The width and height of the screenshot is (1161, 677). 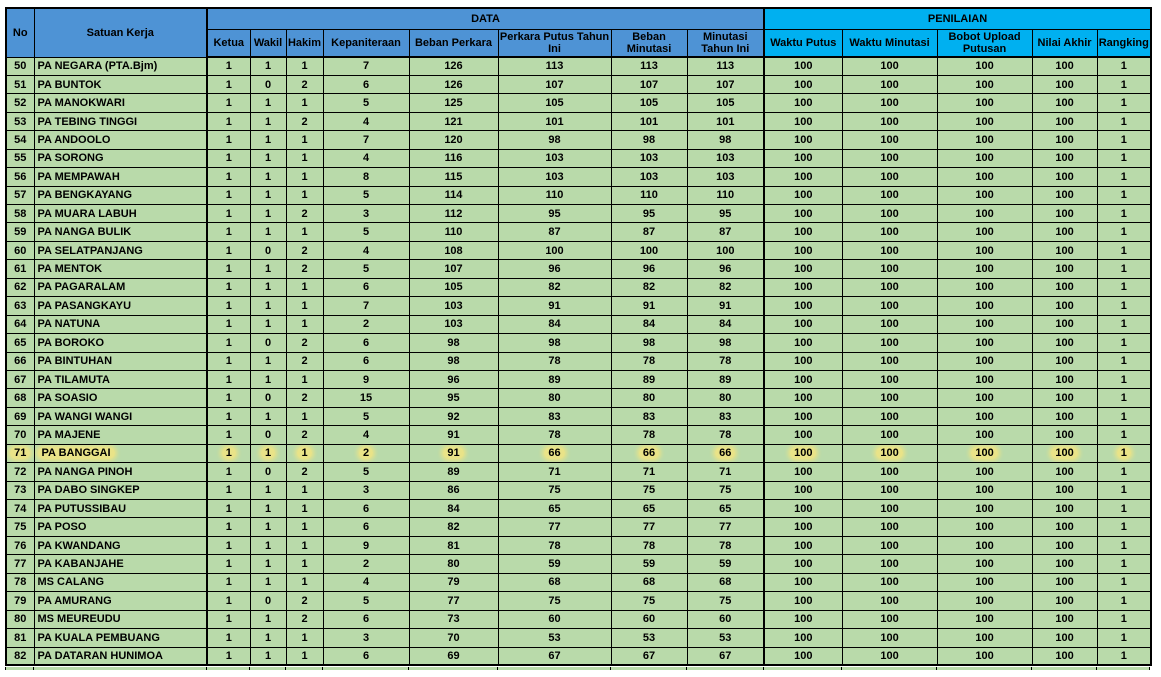 I want to click on cell-satuan-kerja: PA BINTUHAN, so click(x=120, y=361).